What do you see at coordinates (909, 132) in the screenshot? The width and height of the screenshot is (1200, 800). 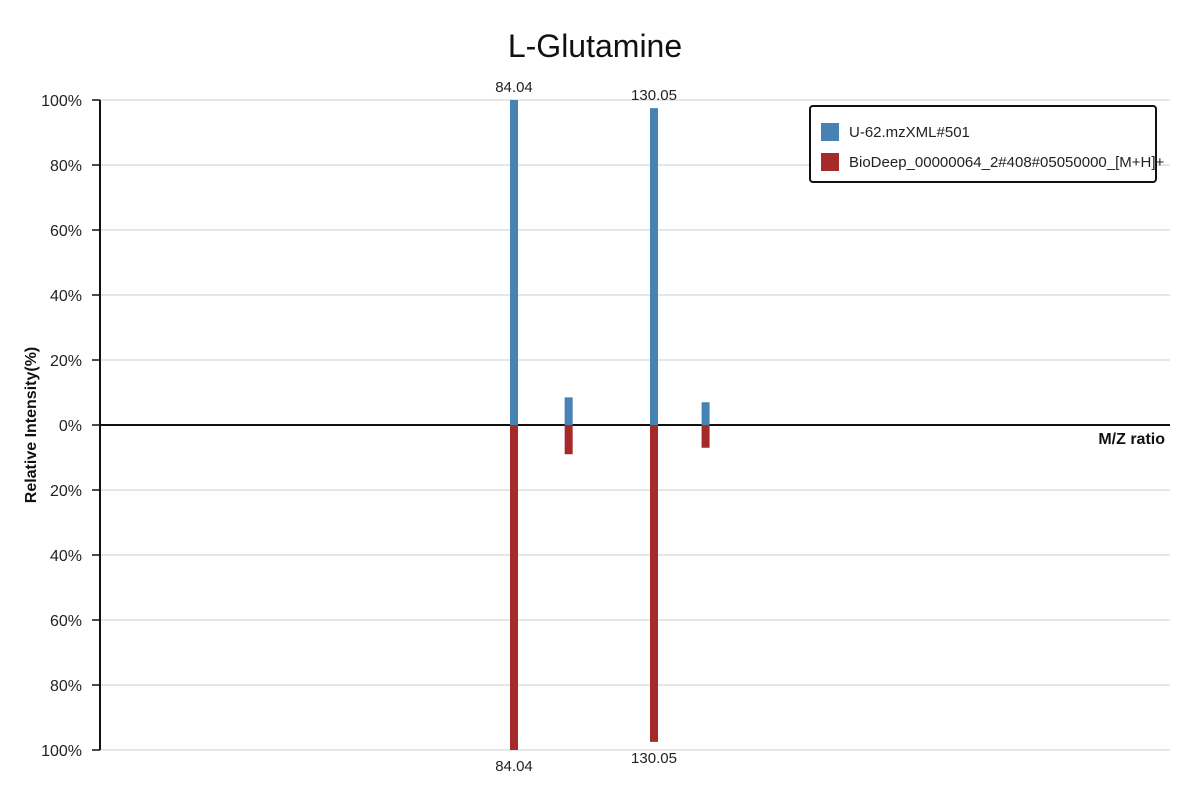 I see `legend-label-series-1: U-62.mzXML#501` at bounding box center [909, 132].